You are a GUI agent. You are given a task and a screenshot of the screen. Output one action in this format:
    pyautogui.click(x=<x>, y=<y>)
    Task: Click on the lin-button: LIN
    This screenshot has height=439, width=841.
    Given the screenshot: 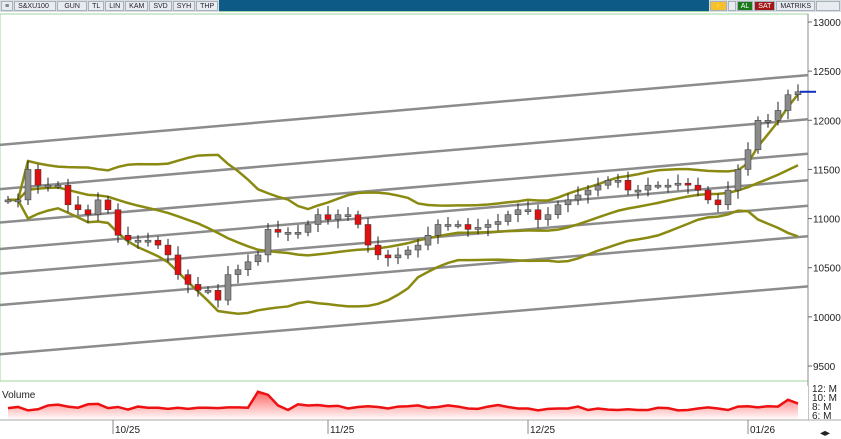 What is the action you would take?
    pyautogui.click(x=115, y=5)
    